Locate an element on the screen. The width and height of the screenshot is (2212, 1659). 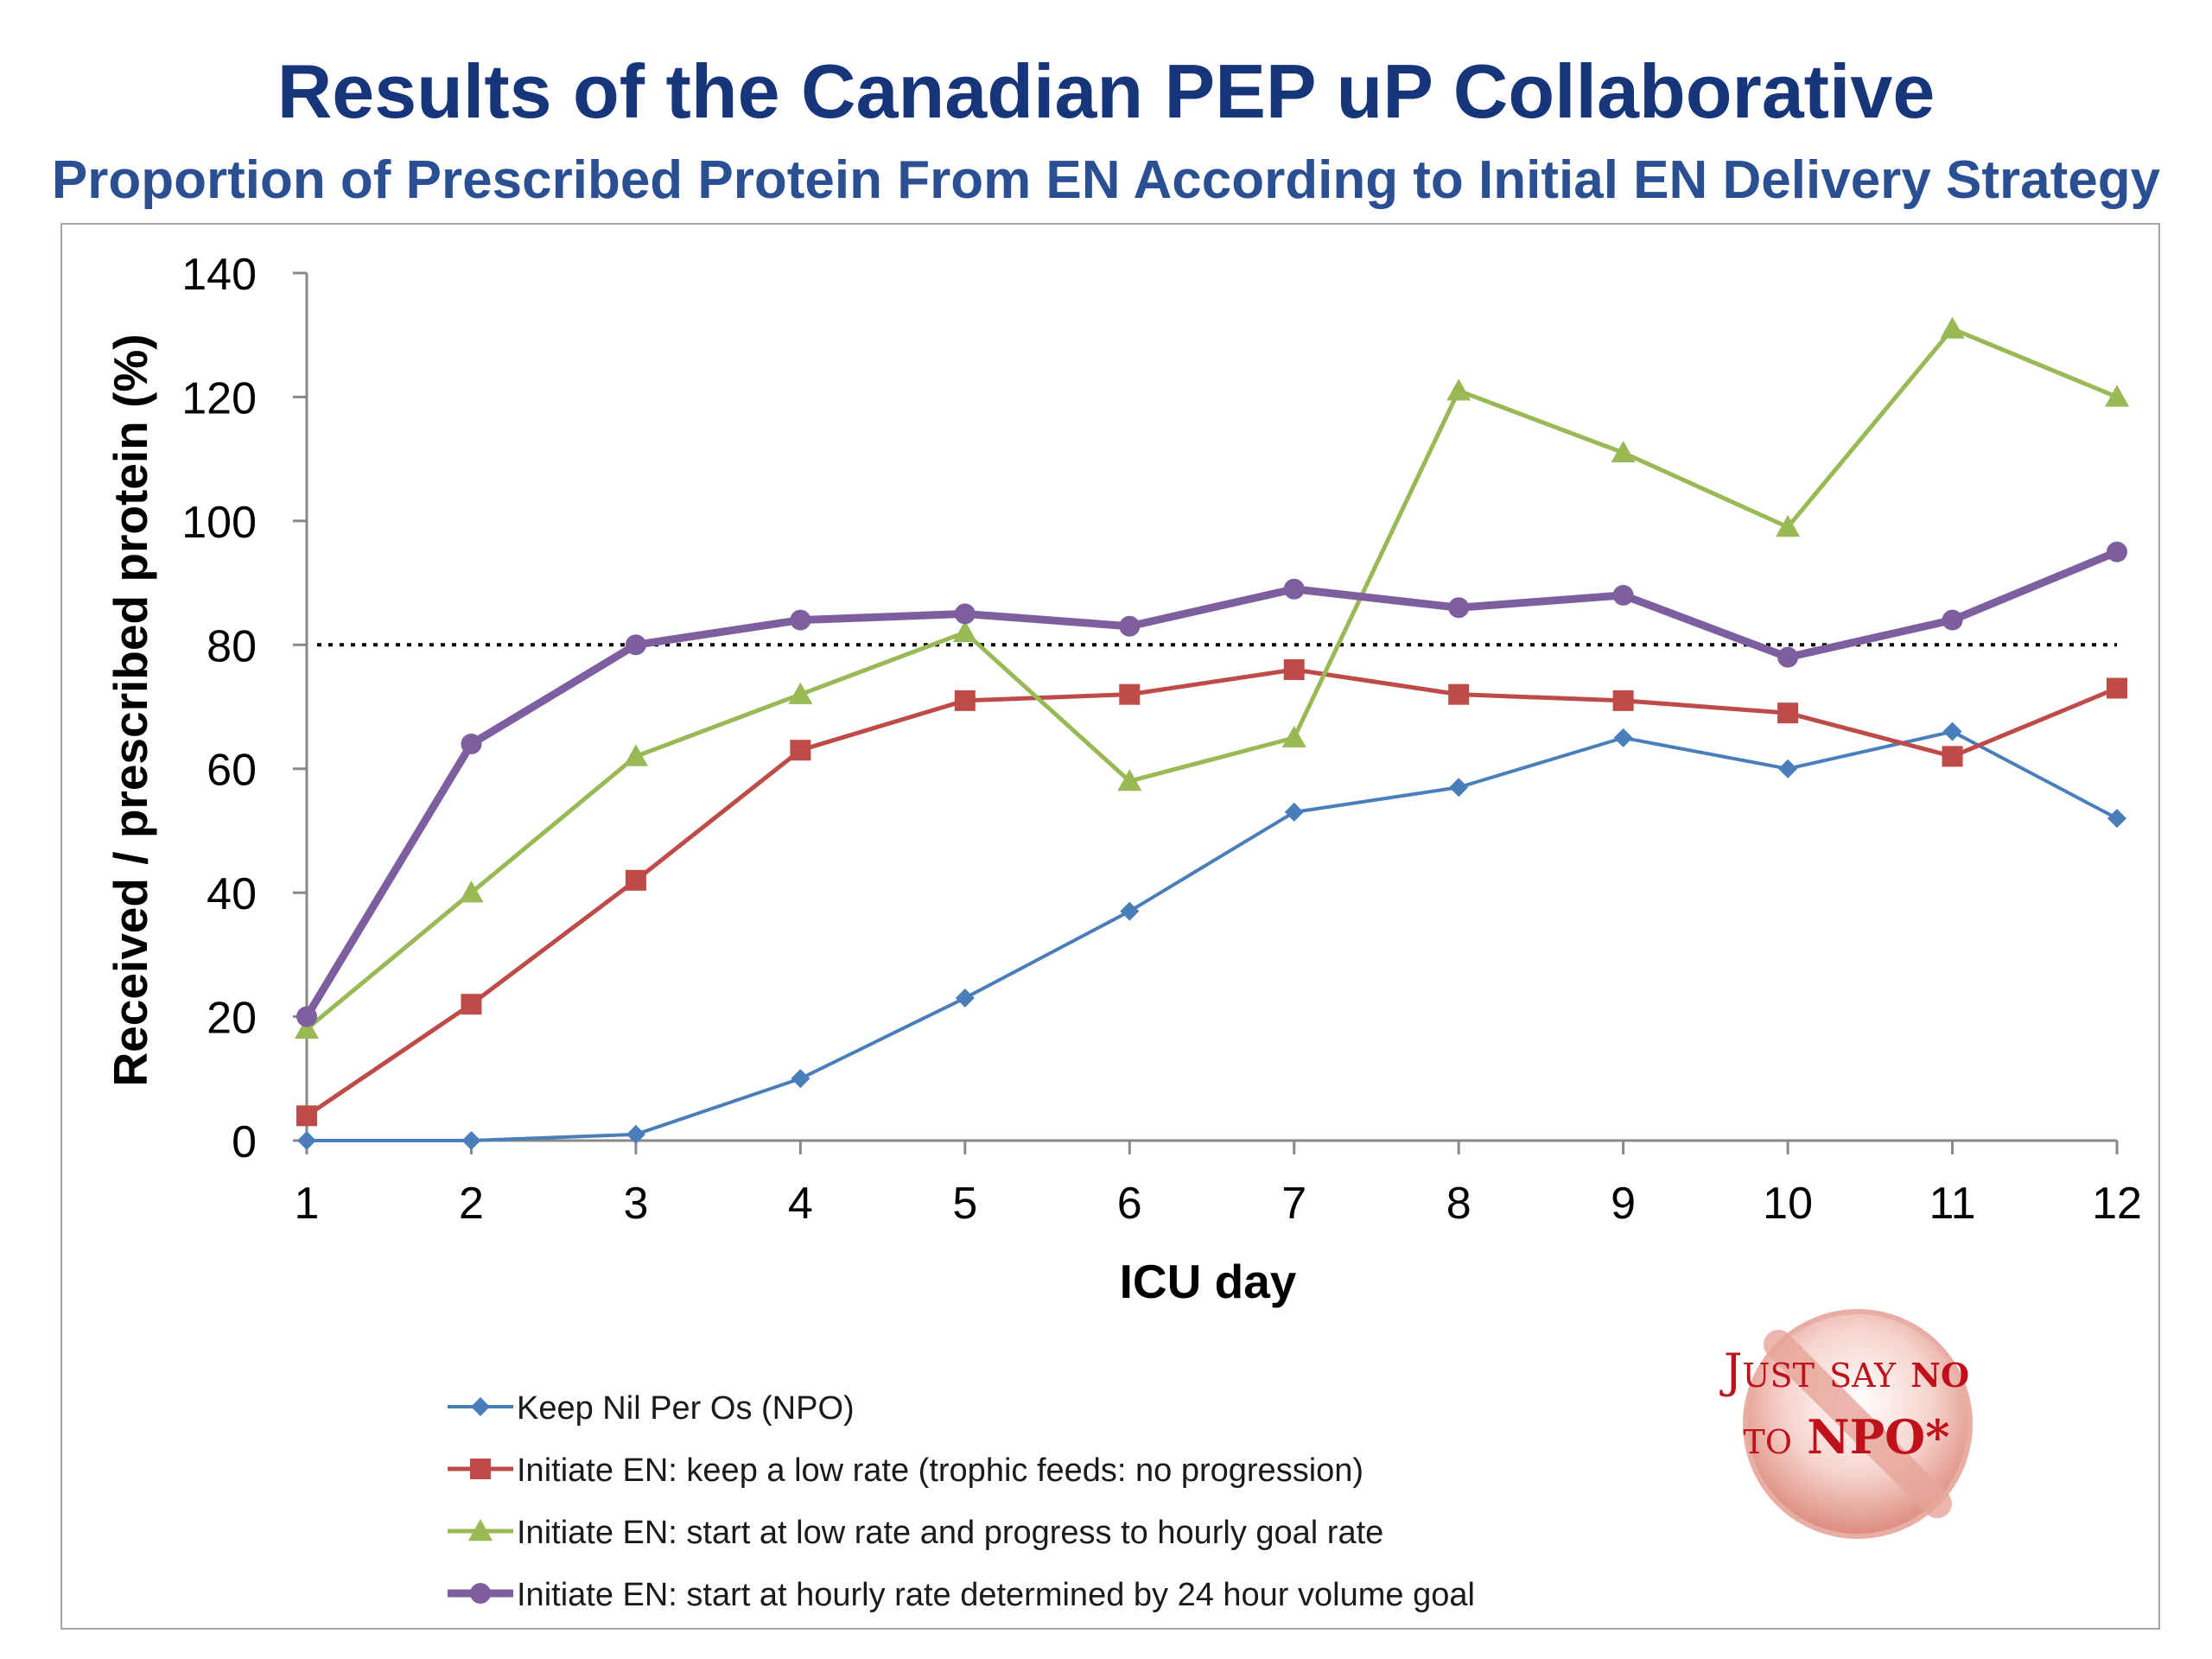
y-tick-label: 100 is located at coordinates (219, 523).